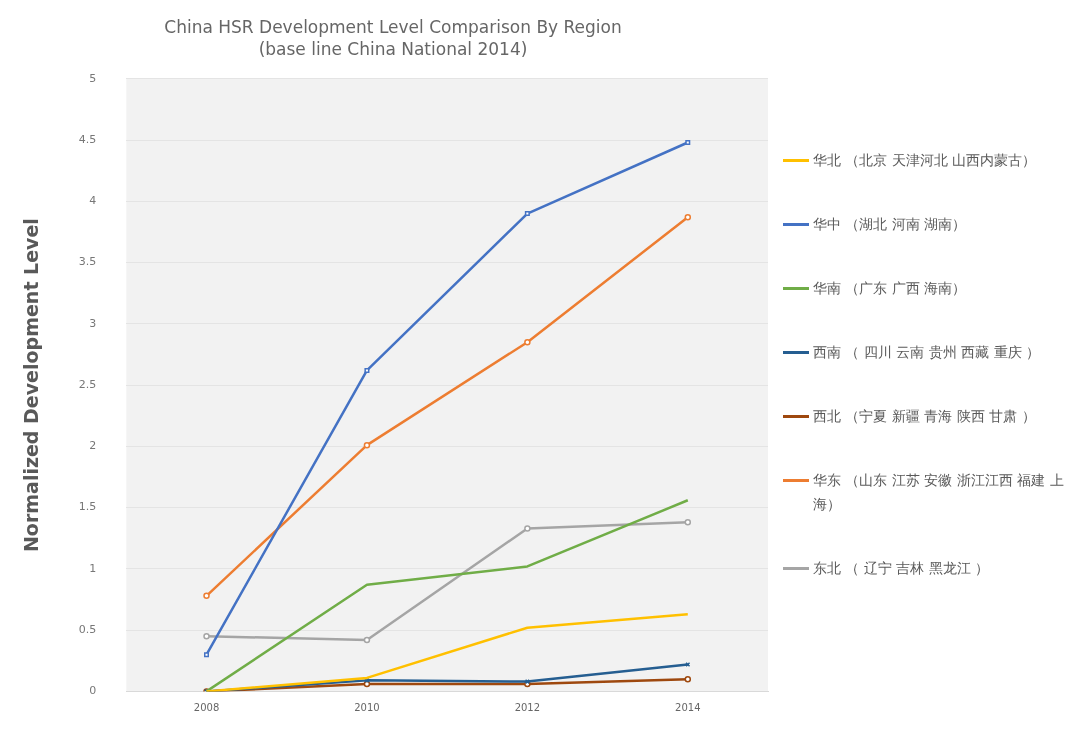 The width and height of the screenshot is (1087, 731). What do you see at coordinates (924, 416) in the screenshot?
I see `legend-label: 西北 （宁夏 新疆 青海 陕西 甘肃 ）` at bounding box center [924, 416].